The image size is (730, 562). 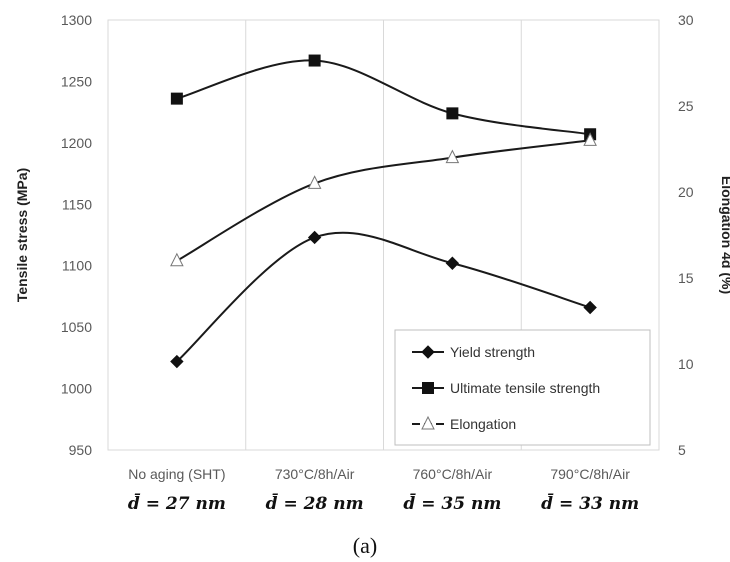 I want to click on y2-tick-label: 15, so click(x=686, y=278).